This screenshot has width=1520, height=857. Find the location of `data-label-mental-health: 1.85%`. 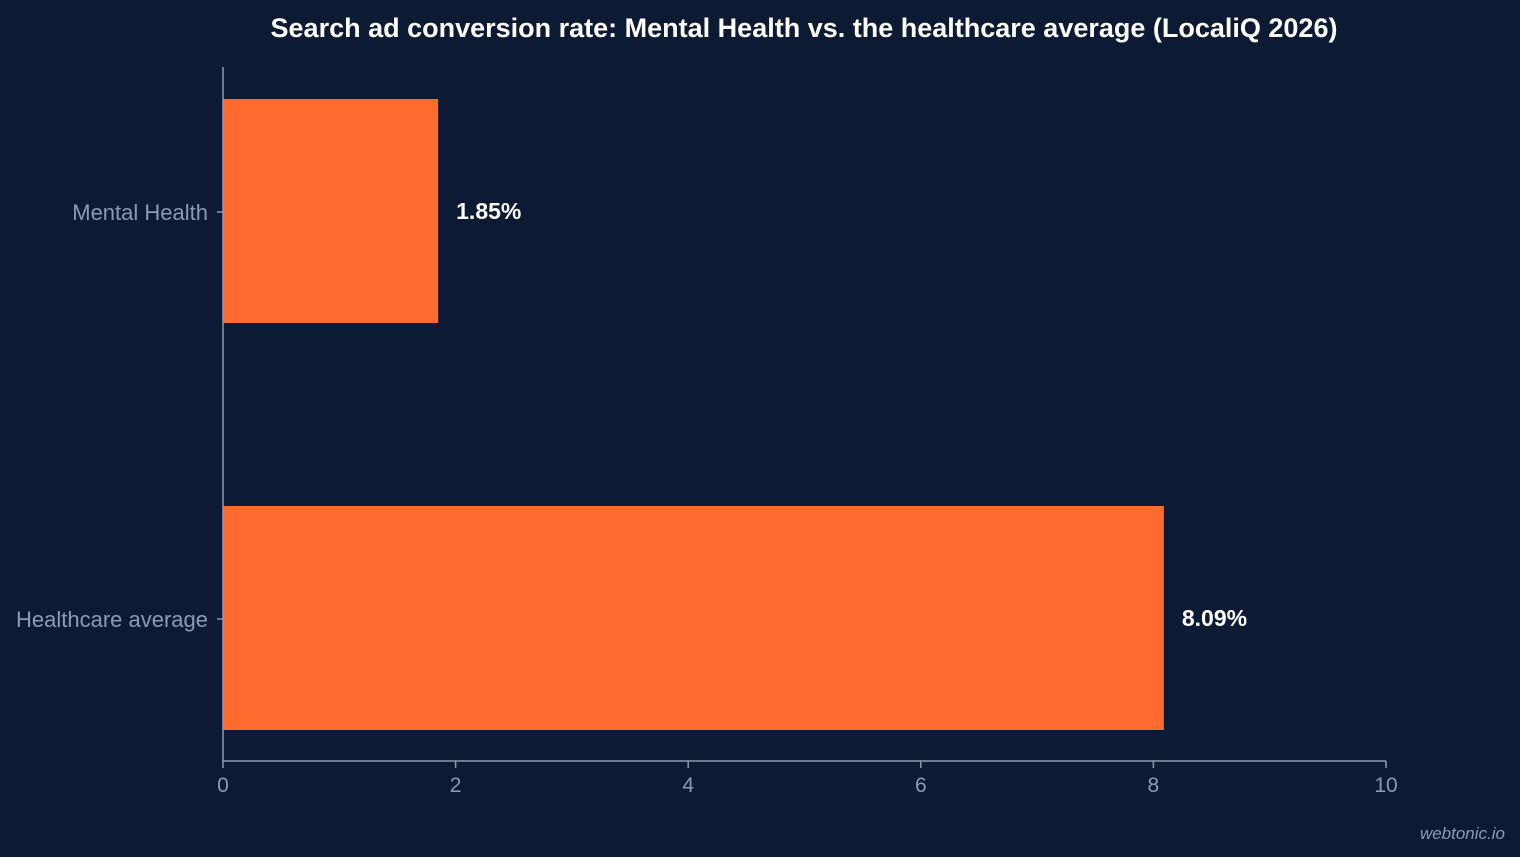

data-label-mental-health: 1.85% is located at coordinates (488, 211).